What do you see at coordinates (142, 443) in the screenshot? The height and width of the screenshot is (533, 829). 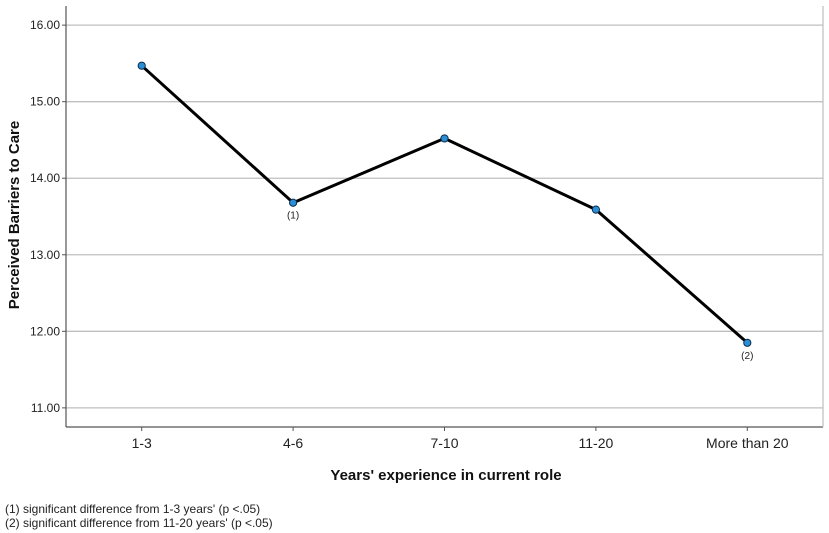 I see `x-tick-label: 1-3` at bounding box center [142, 443].